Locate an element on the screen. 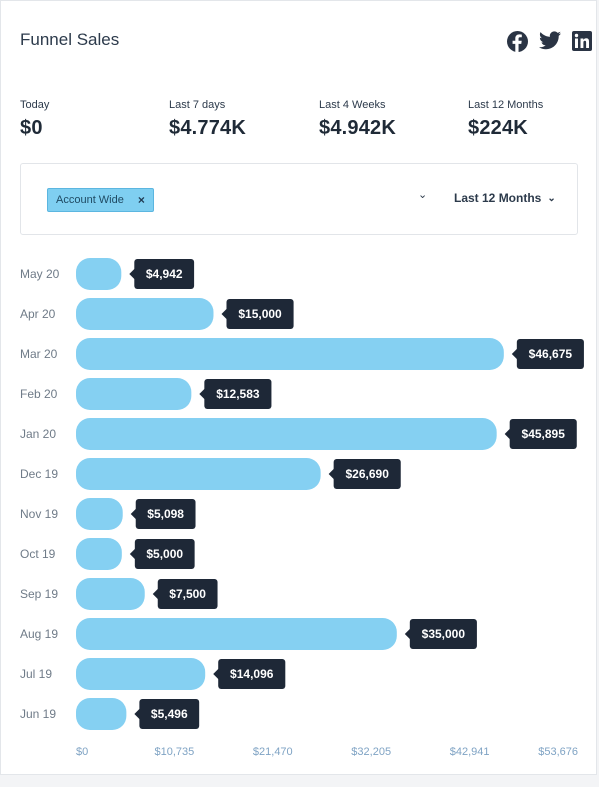  data-label: $4,942 is located at coordinates (164, 274).